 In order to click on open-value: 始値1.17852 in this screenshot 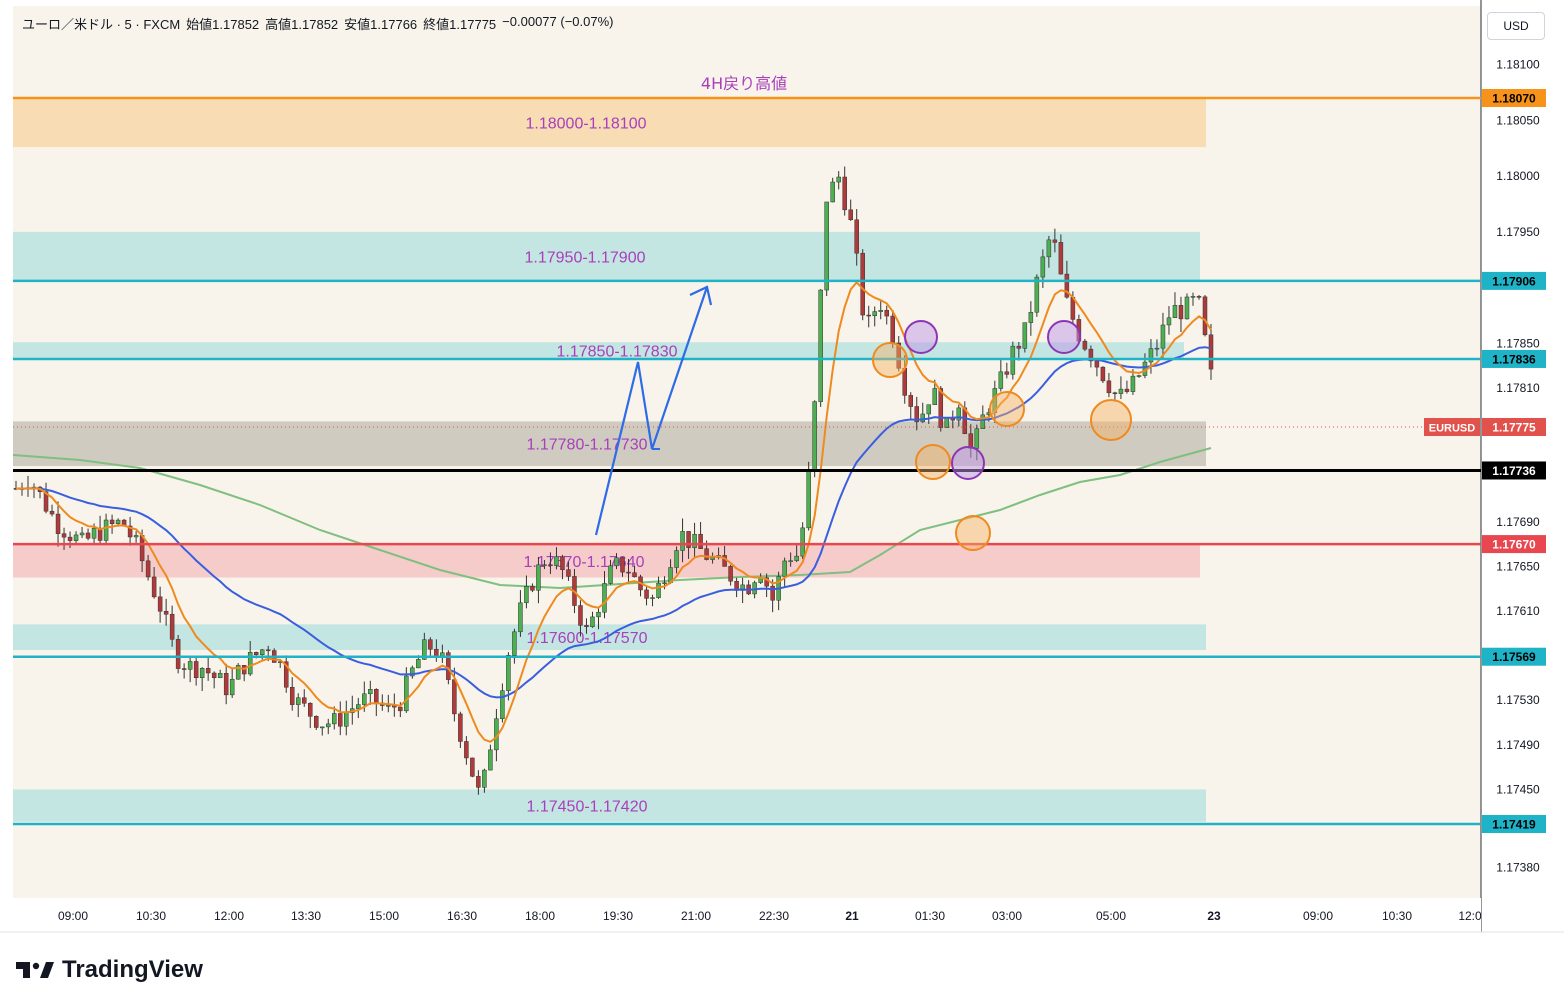, I will do `click(223, 24)`.